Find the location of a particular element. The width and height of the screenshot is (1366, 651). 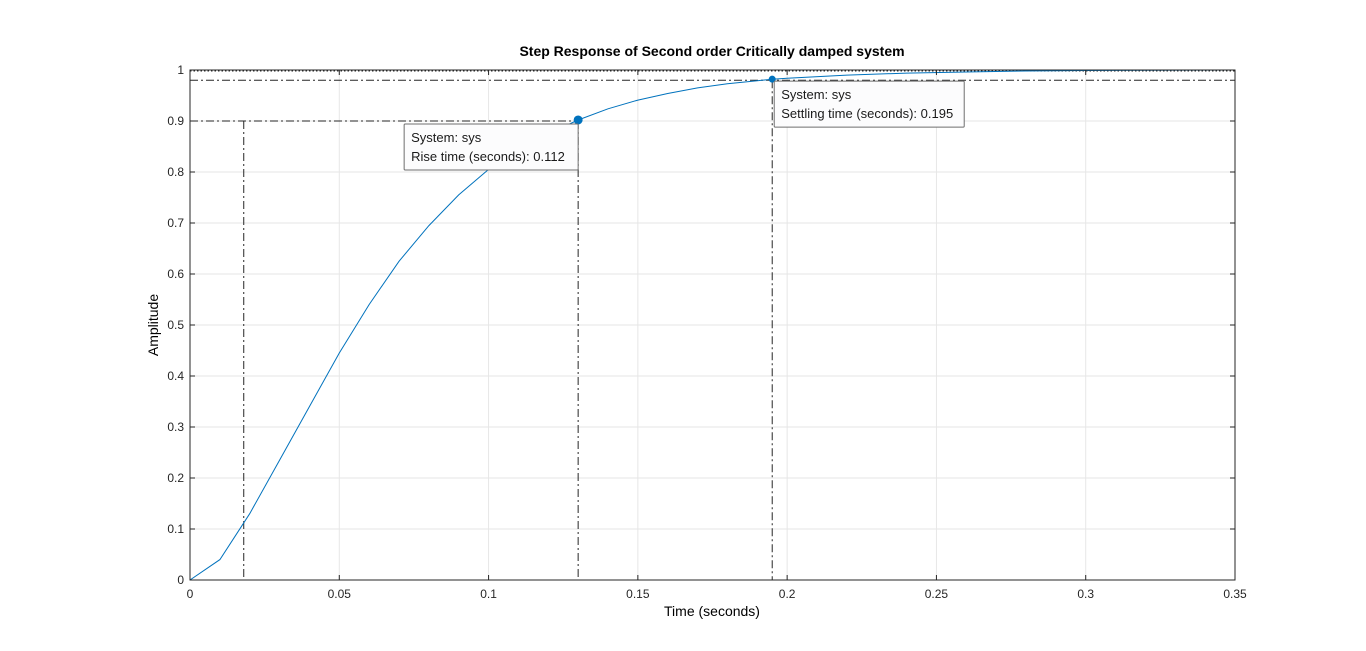

y-tick-label: 0.2 is located at coordinates (175, 478).